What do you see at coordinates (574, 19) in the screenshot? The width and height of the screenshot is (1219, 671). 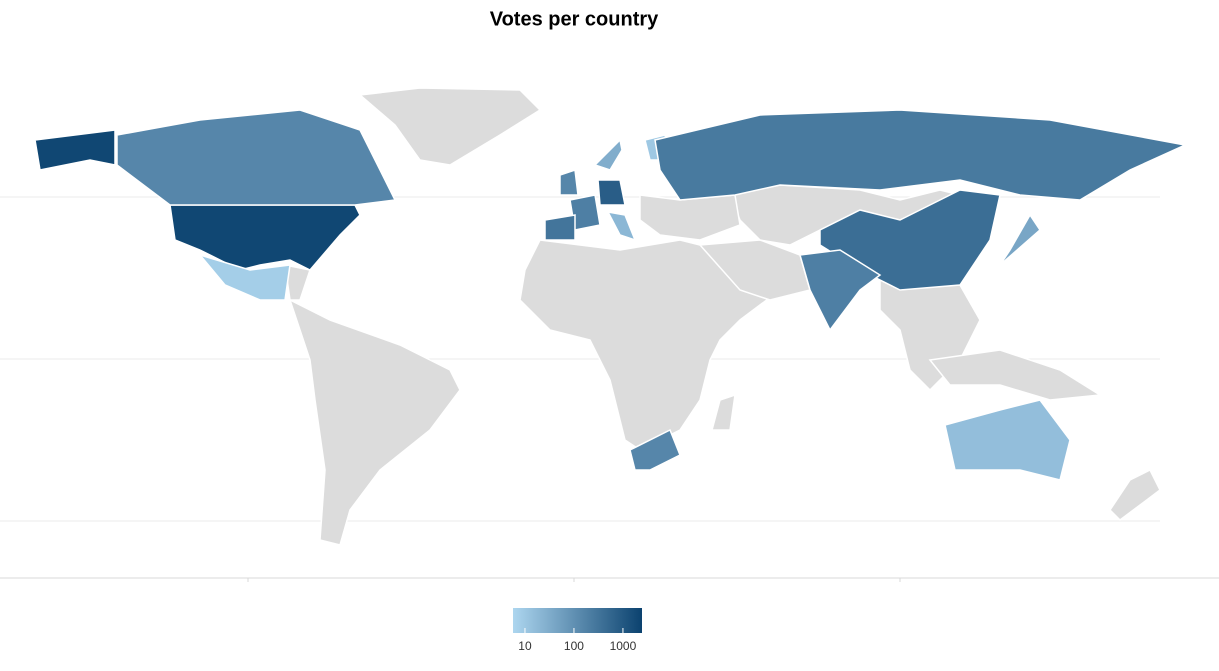 I see `chart-title: Votes per country` at bounding box center [574, 19].